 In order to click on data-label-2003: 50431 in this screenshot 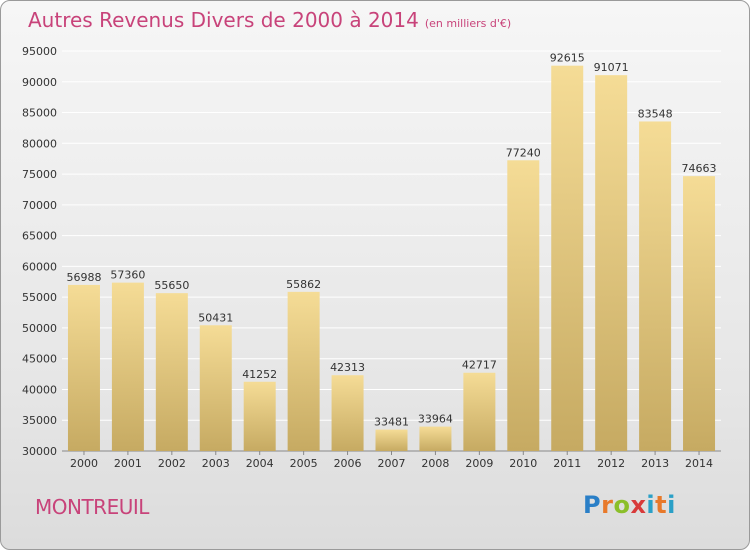, I will do `click(215, 317)`.